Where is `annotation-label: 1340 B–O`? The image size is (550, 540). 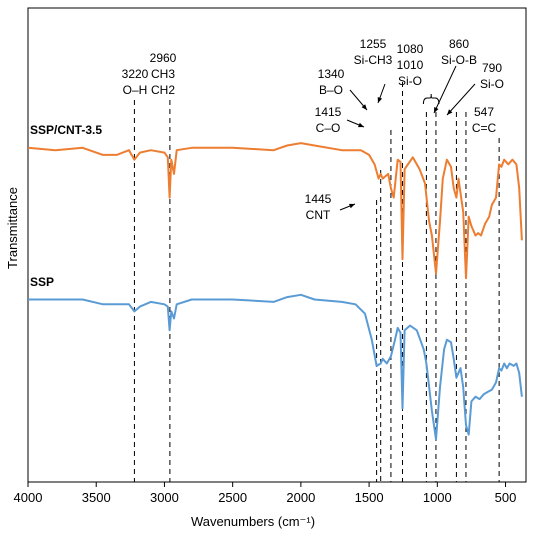 annotation-label: 1340 B–O is located at coordinates (331, 82).